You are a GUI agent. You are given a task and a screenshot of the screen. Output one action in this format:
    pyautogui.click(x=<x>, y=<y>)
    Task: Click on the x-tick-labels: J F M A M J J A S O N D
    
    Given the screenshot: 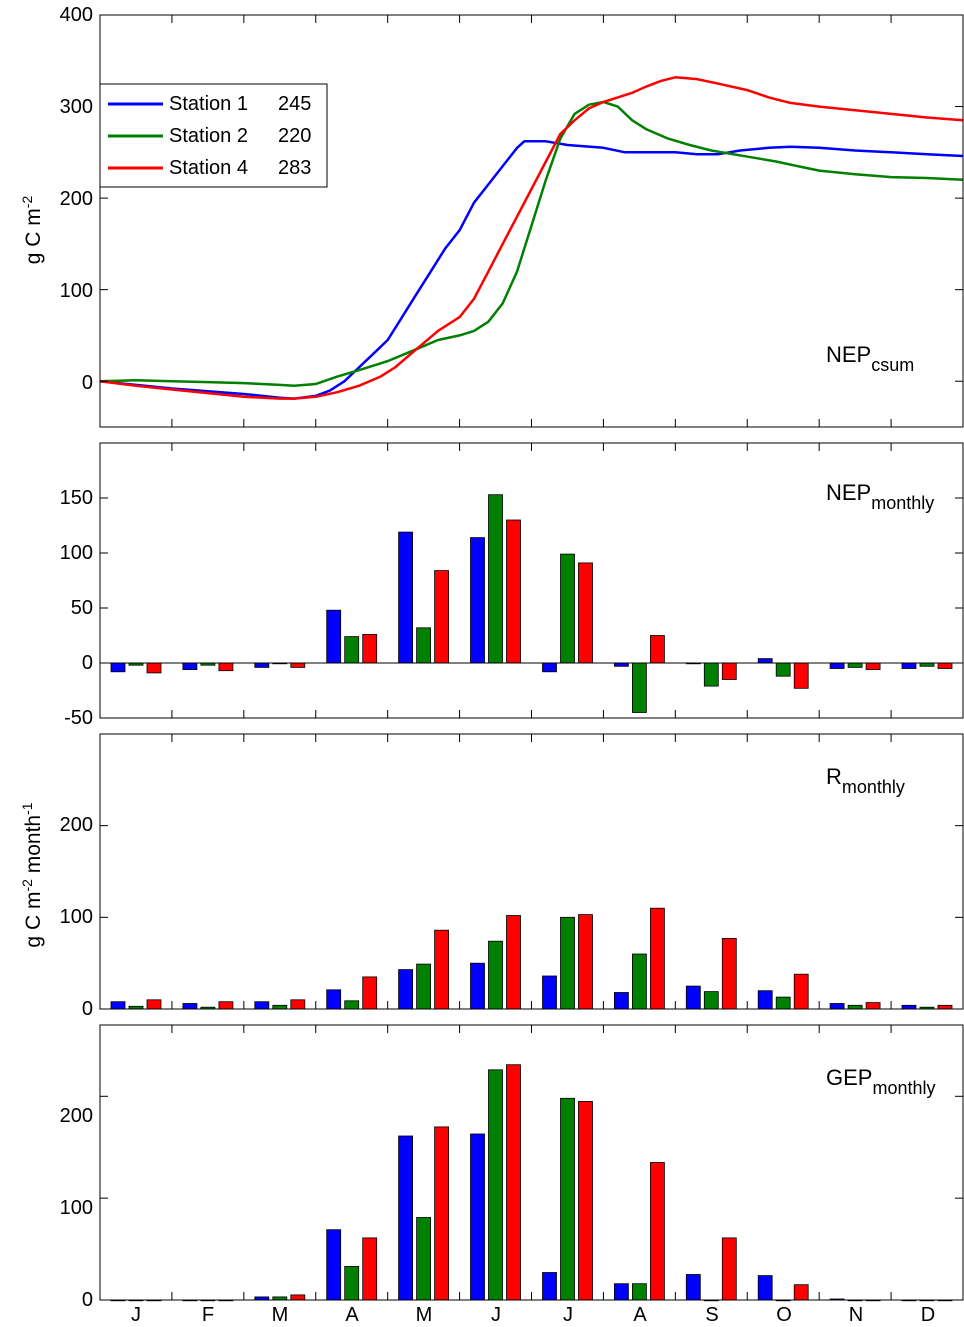 What is the action you would take?
    pyautogui.click(x=533, y=1315)
    